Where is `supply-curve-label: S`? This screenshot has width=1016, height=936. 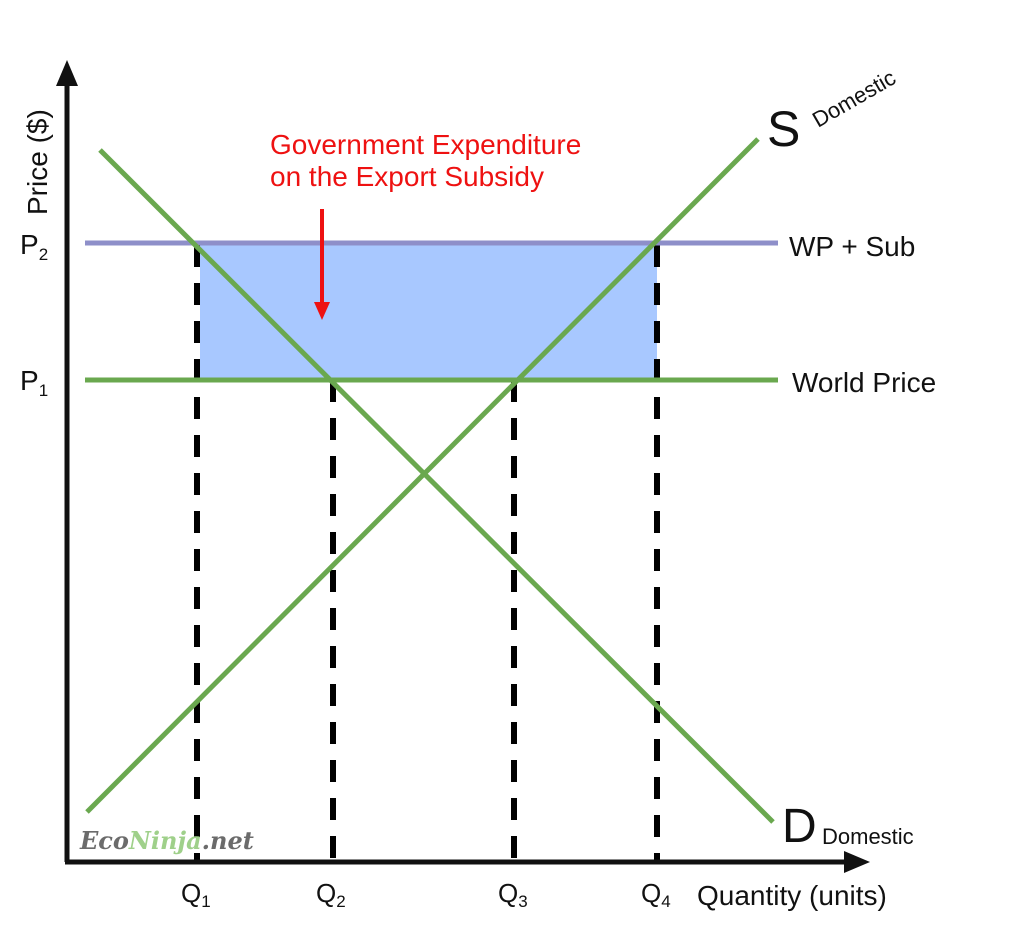
supply-curve-label: S is located at coordinates (783, 129).